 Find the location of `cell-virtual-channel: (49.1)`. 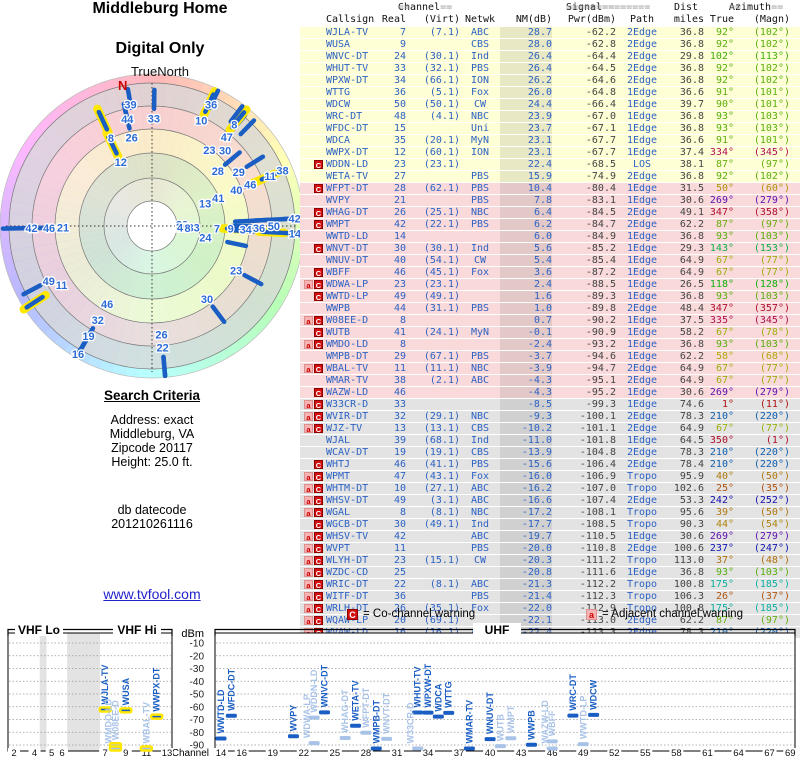

cell-virtual-channel: (49.1) is located at coordinates (441, 524).